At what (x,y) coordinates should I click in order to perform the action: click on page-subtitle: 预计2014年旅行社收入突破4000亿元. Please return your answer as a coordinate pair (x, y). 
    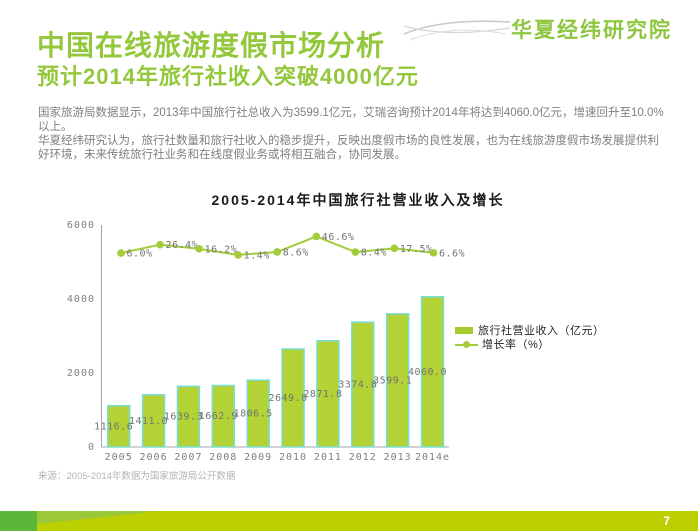
    Looking at the image, I should click on (228, 76).